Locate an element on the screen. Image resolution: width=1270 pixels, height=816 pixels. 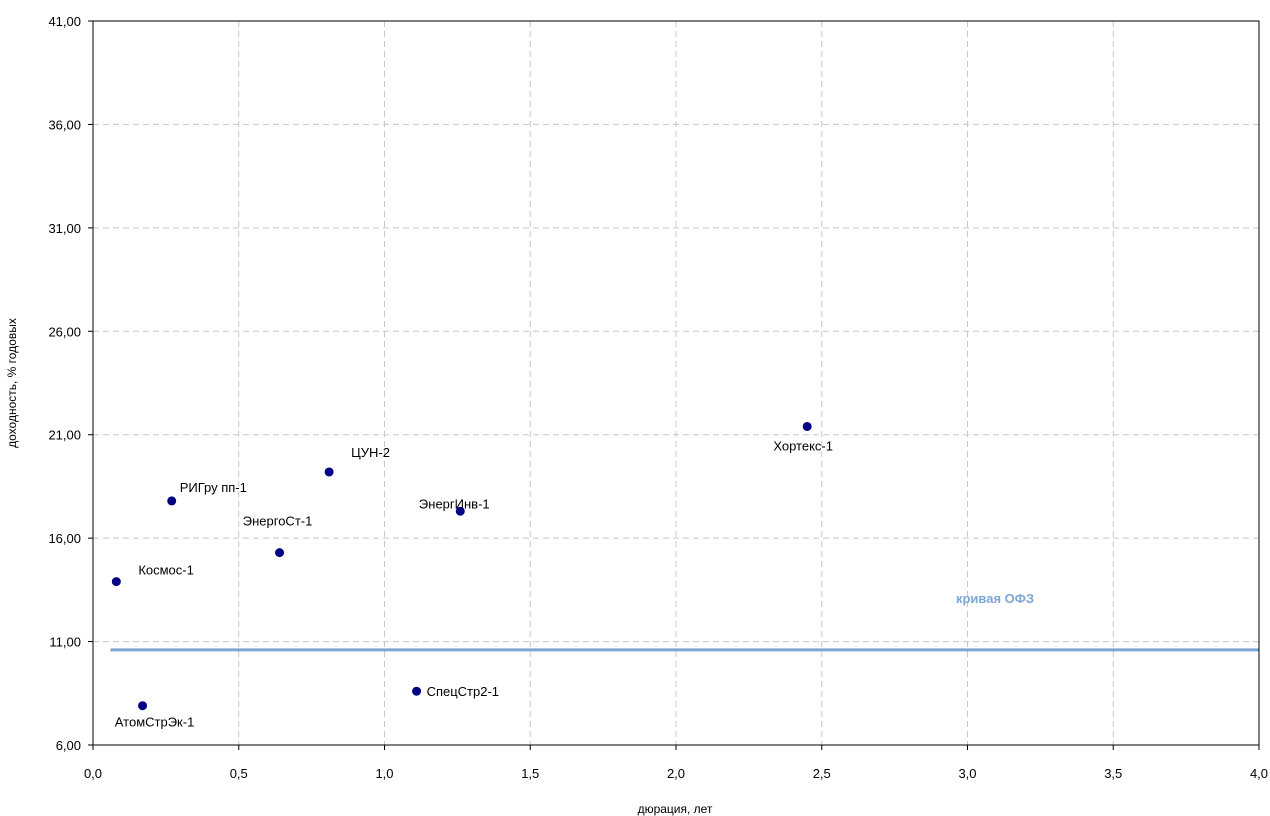
x-tick-label: 2,0 is located at coordinates (676, 773).